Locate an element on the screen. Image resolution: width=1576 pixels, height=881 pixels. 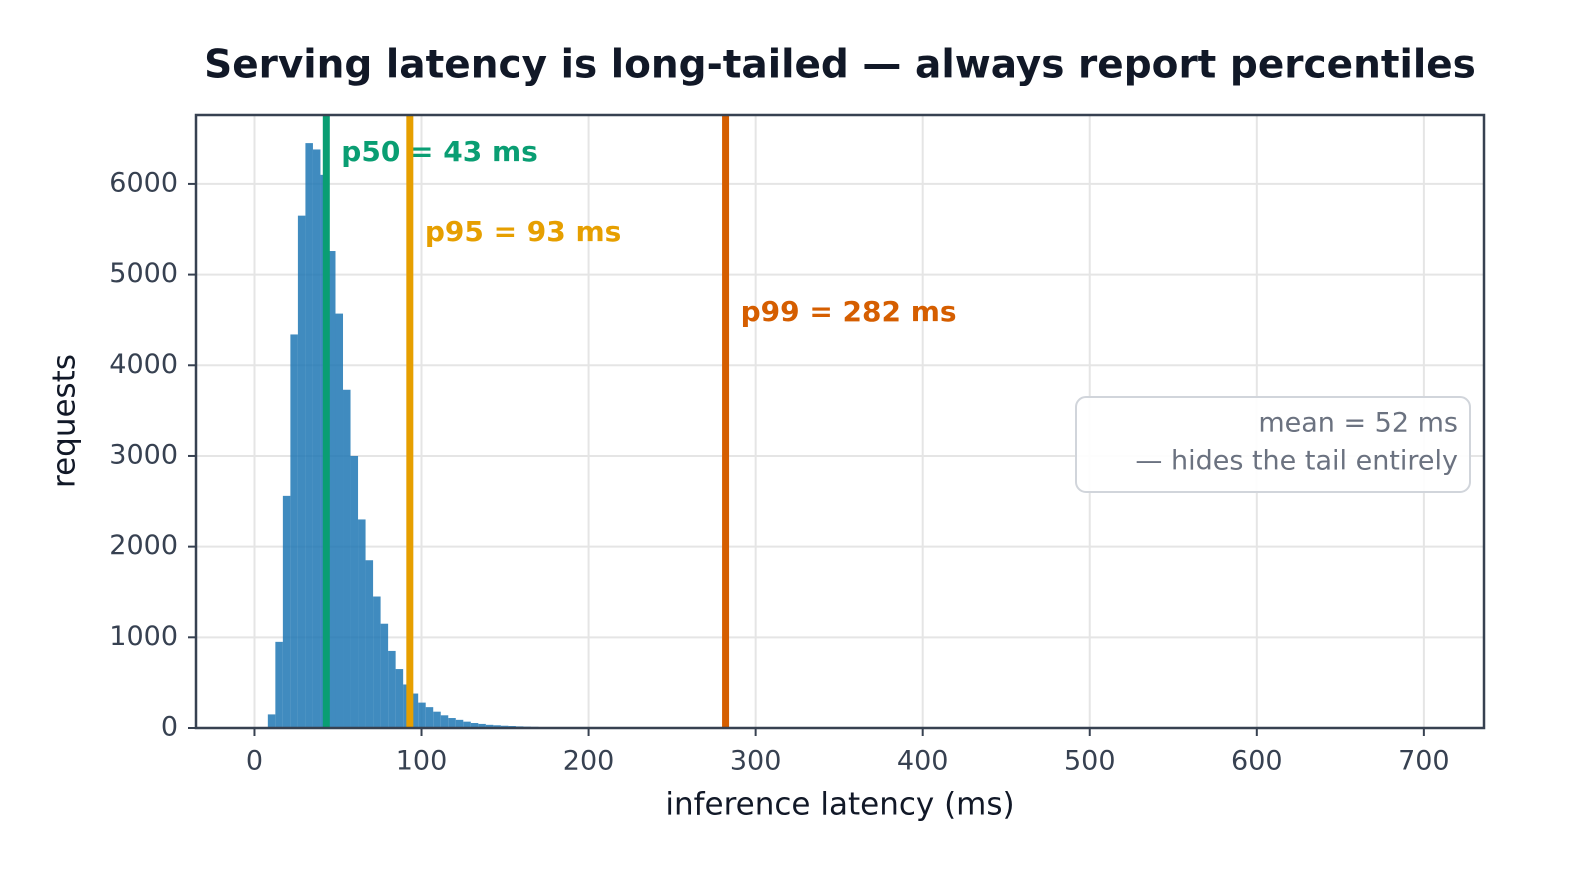
annotation-text: mean = 52 ms is located at coordinates (1358, 423).